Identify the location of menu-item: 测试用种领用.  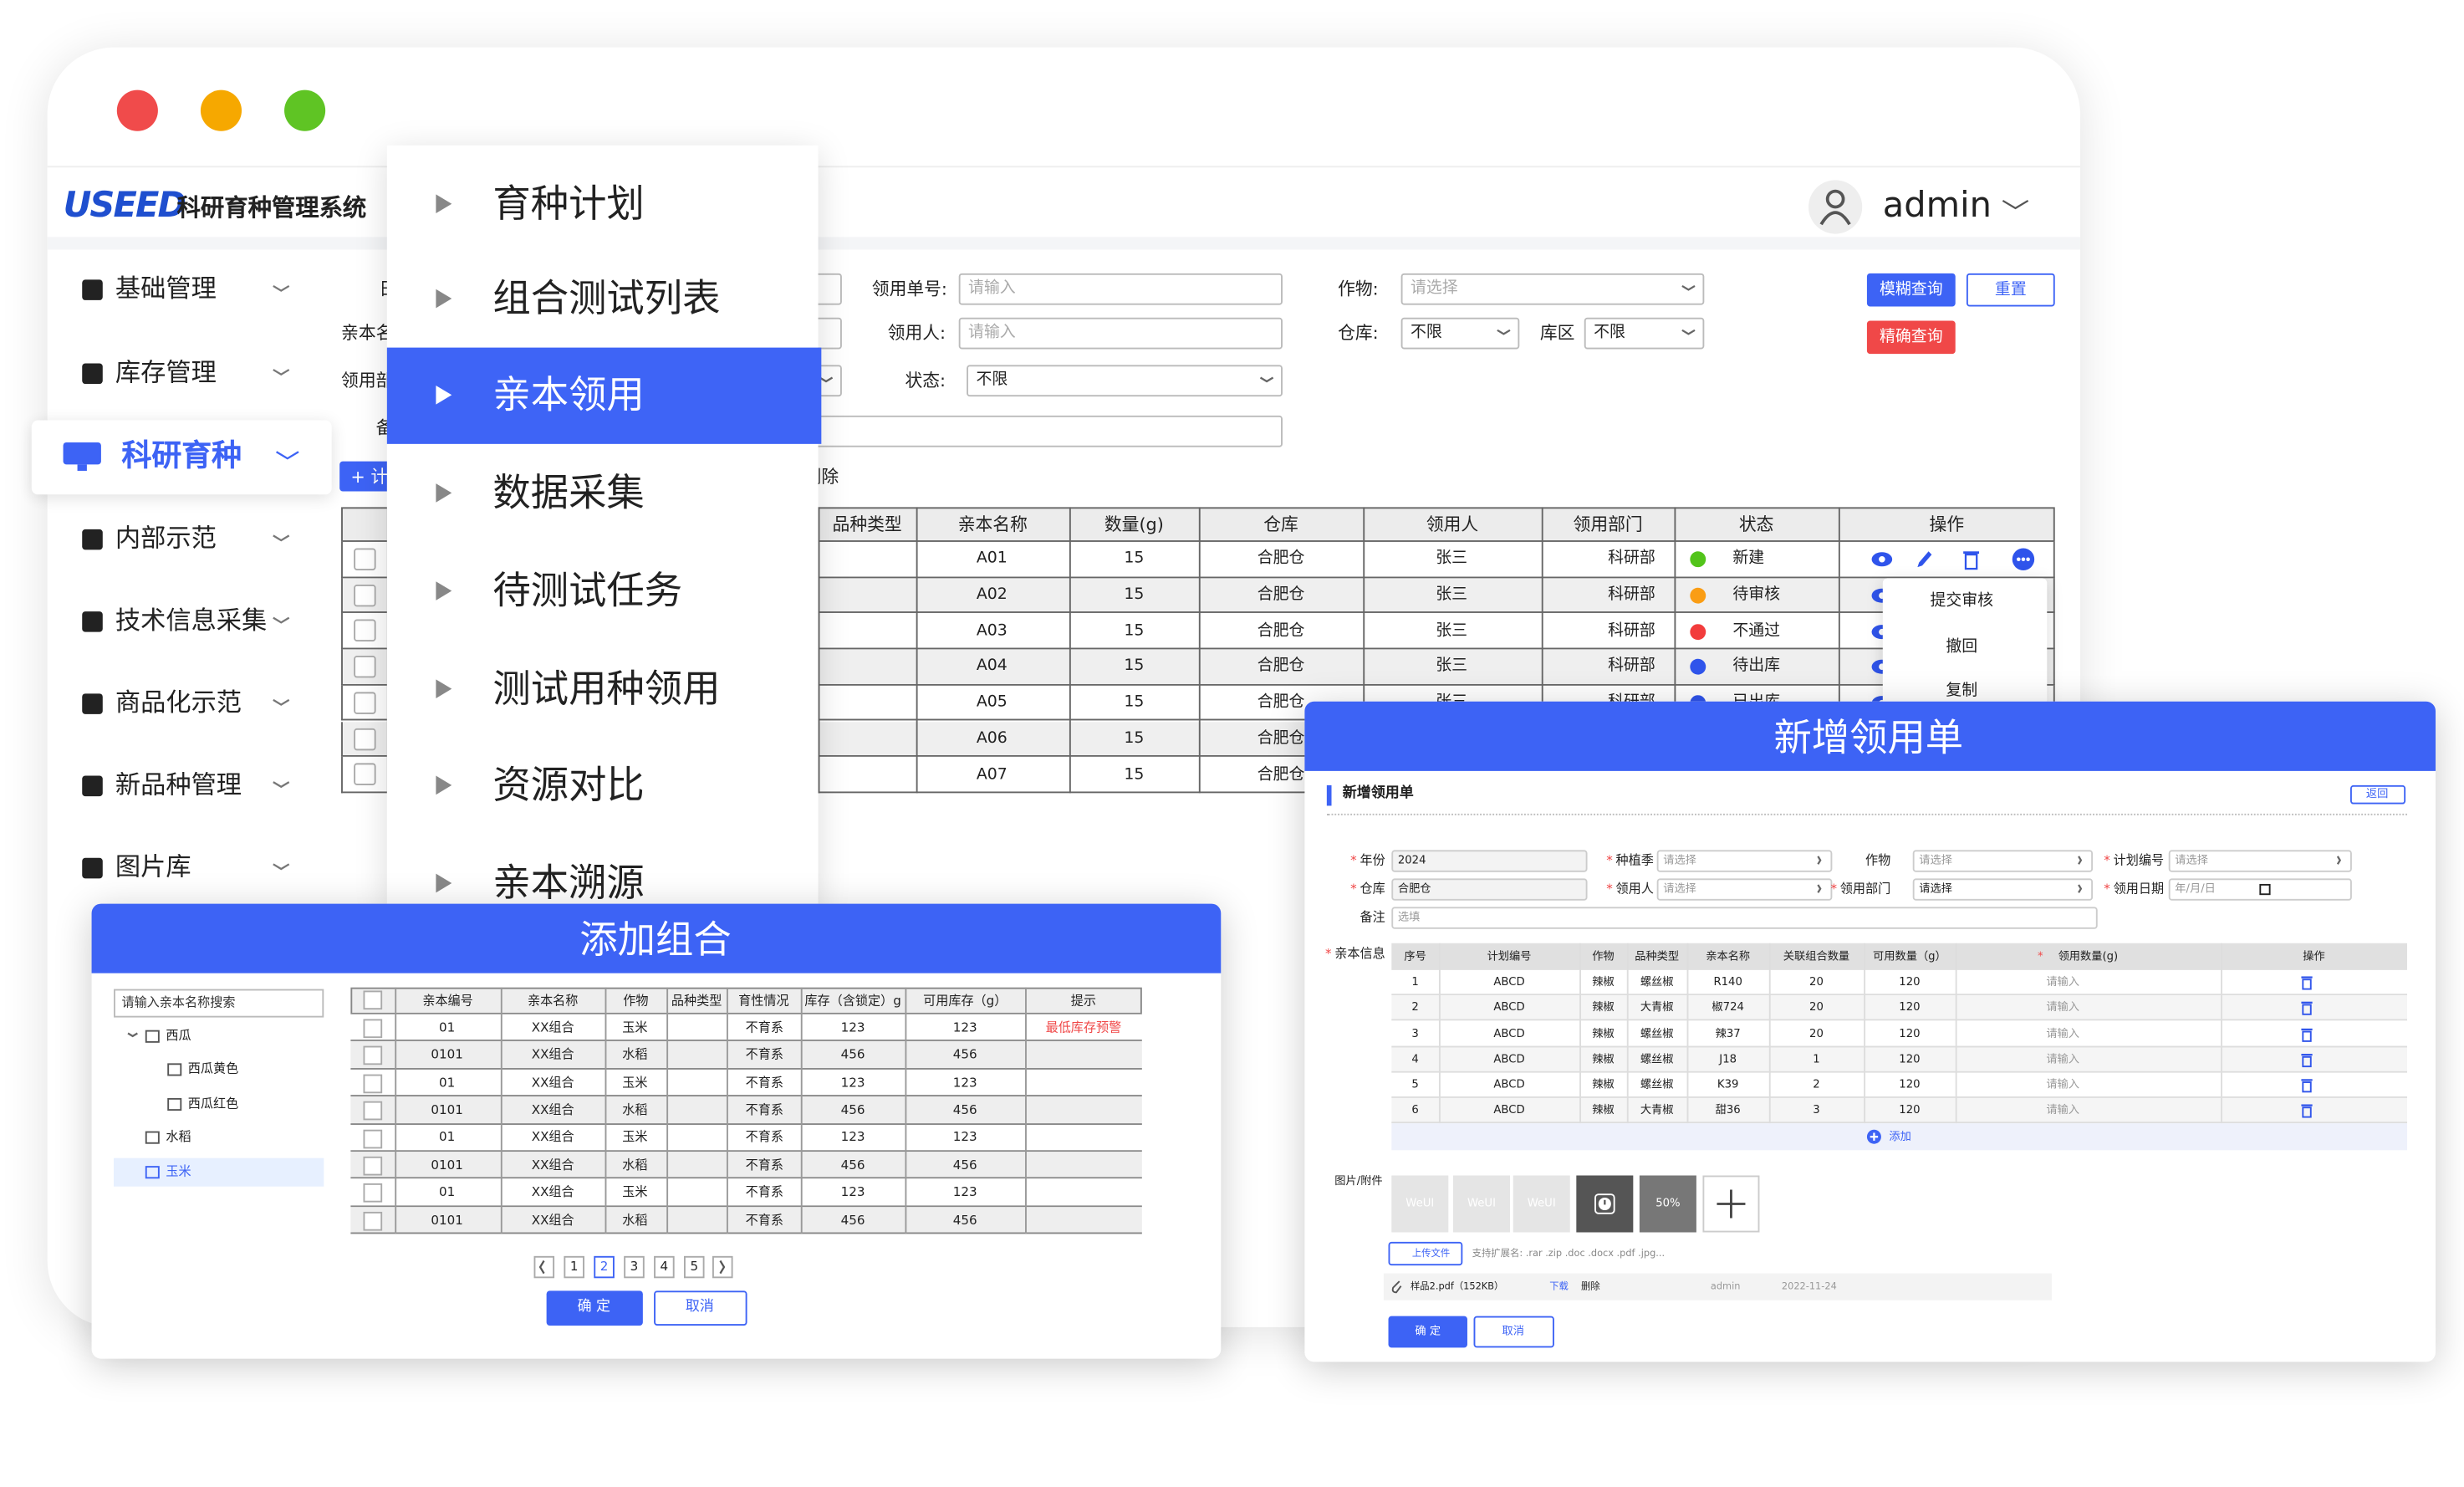
(606, 689).